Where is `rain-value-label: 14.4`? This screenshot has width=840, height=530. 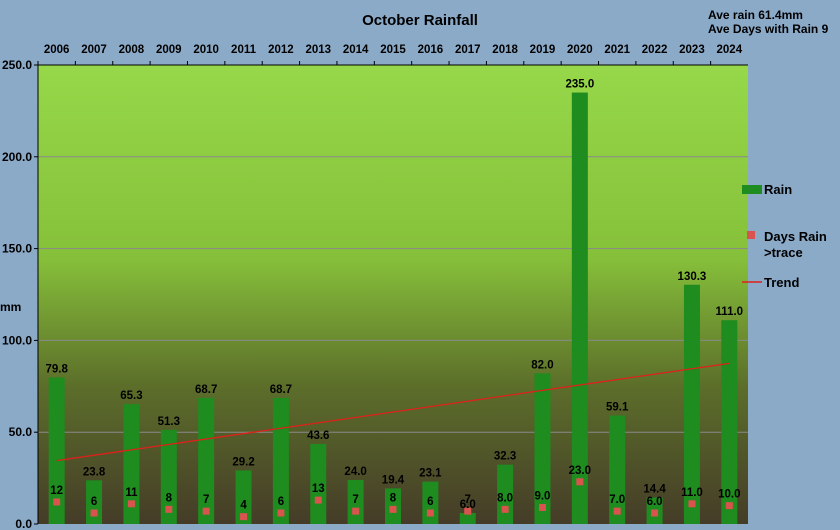 rain-value-label: 14.4 is located at coordinates (654, 490).